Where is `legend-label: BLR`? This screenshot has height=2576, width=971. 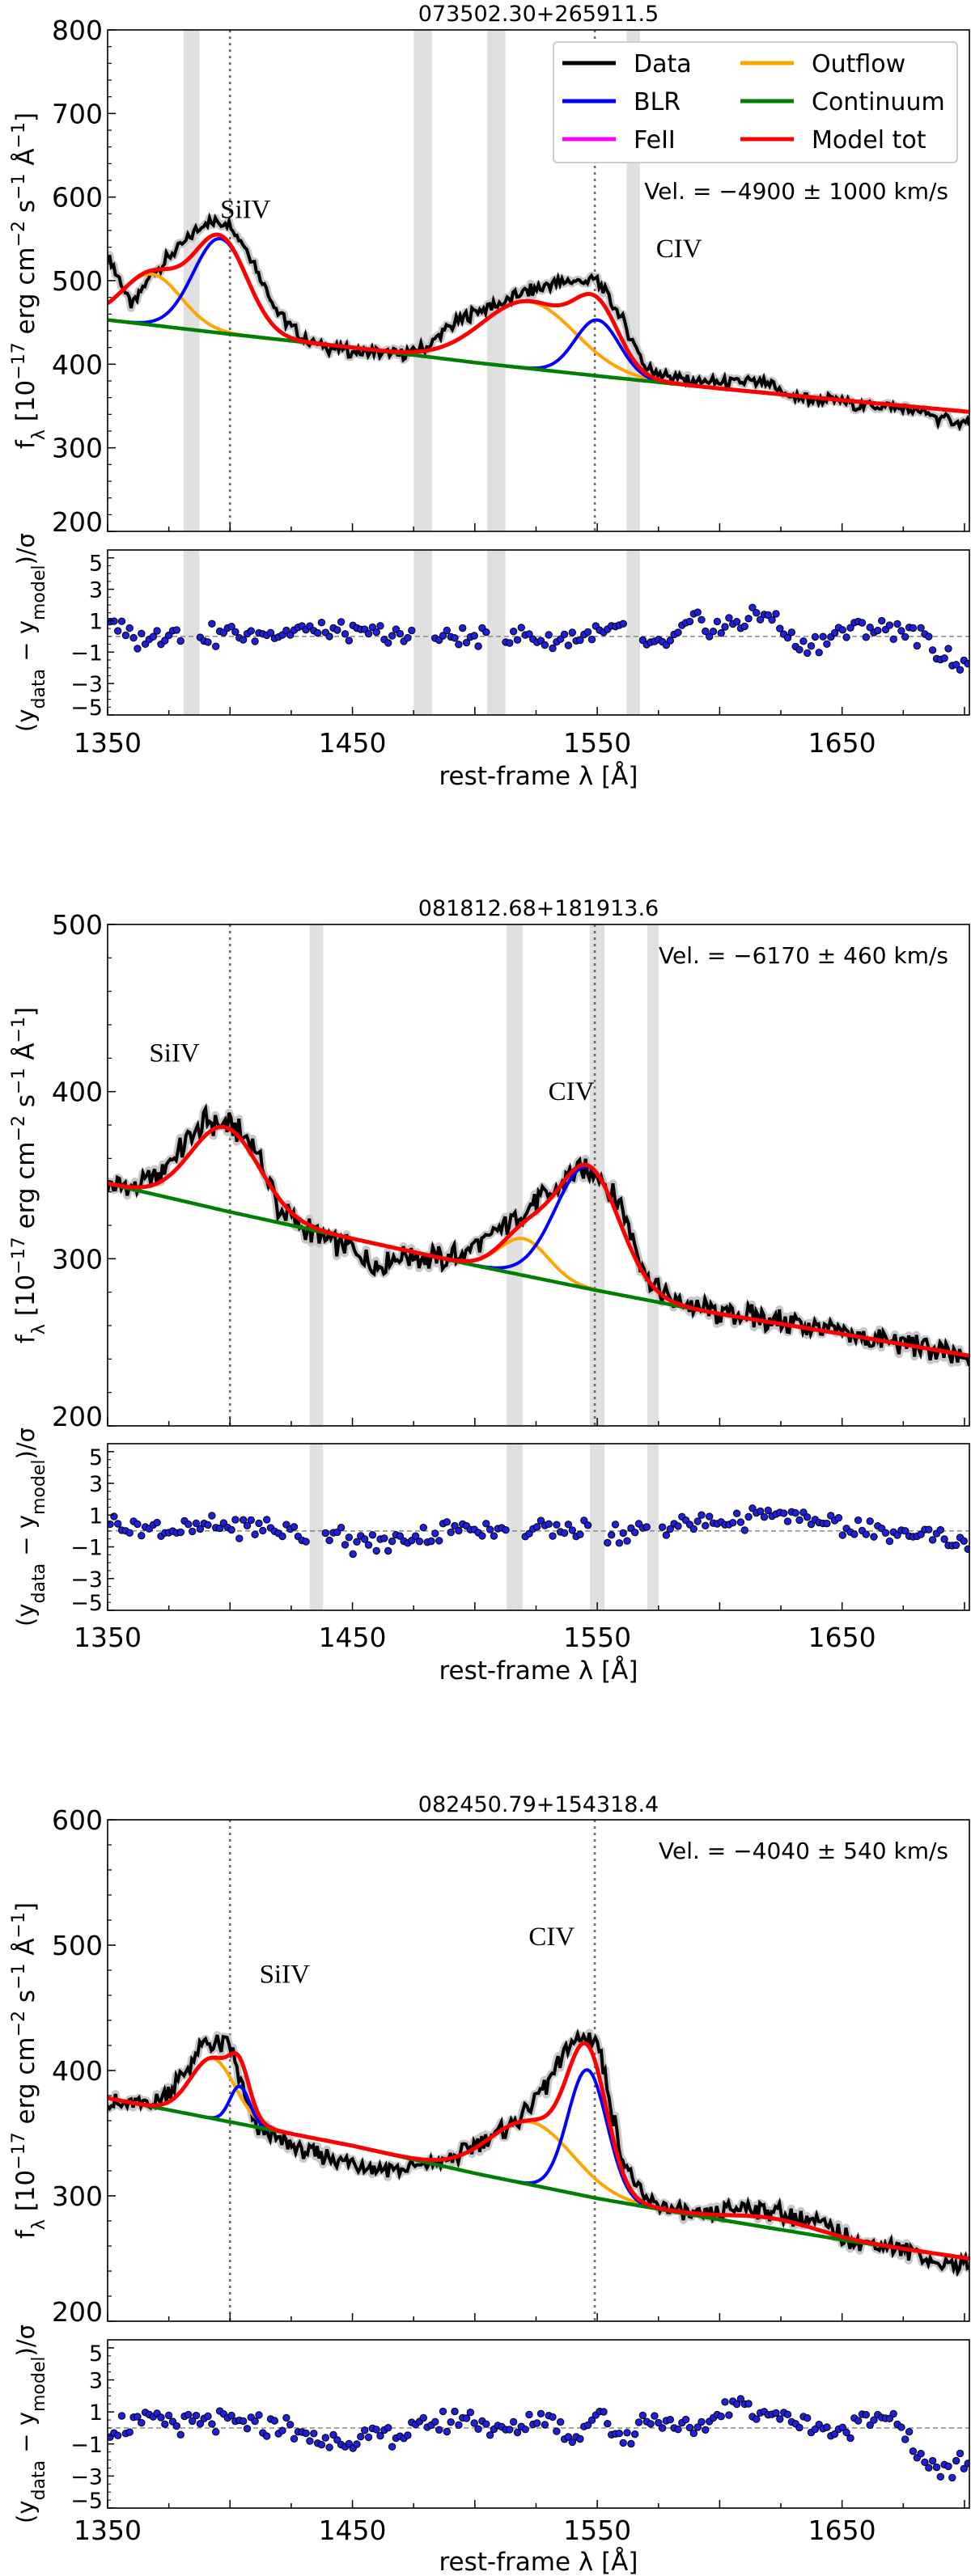
legend-label: BLR is located at coordinates (658, 102).